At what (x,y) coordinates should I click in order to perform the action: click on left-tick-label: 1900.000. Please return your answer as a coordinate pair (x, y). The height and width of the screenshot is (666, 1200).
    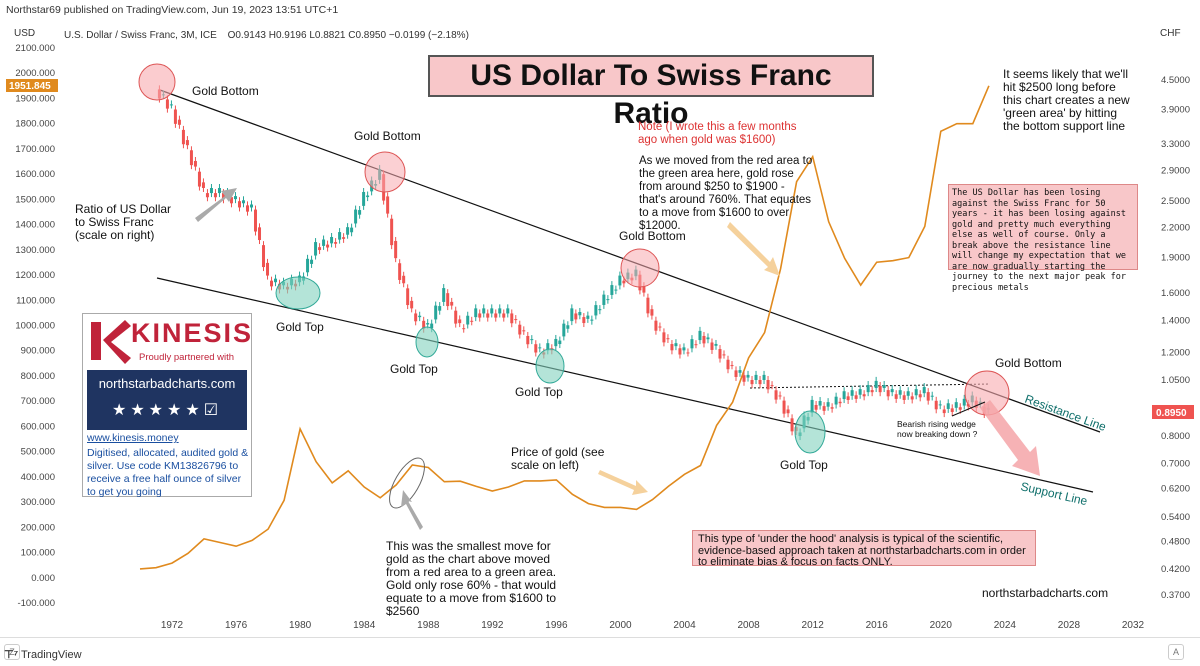
    Looking at the image, I should click on (35, 98).